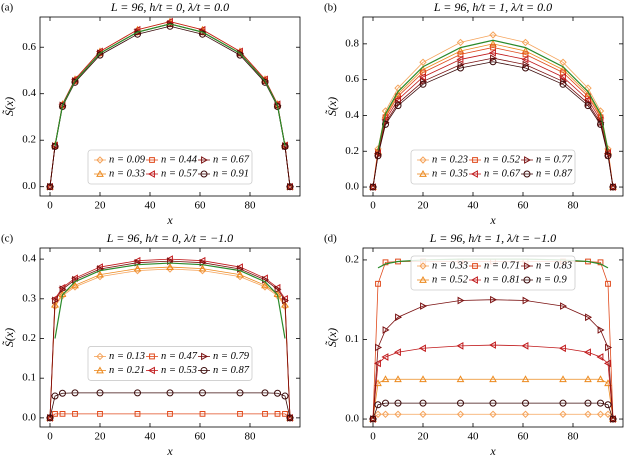 The image size is (636, 462). What do you see at coordinates (127, 356) in the screenshot?
I see `legend-label: n = 0.13` at bounding box center [127, 356].